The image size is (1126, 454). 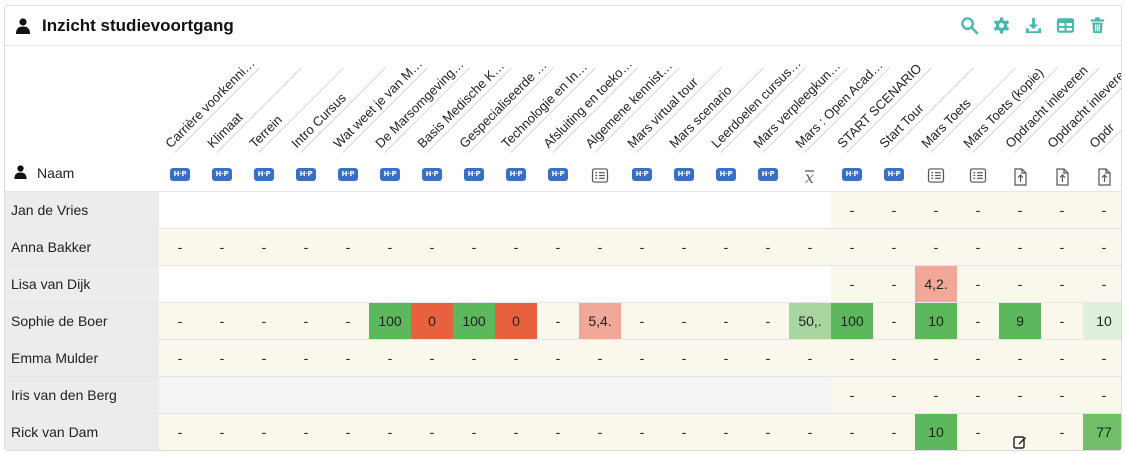 I want to click on column-header: Leerdoelen cursusbre... H·P, so click(x=755, y=118).